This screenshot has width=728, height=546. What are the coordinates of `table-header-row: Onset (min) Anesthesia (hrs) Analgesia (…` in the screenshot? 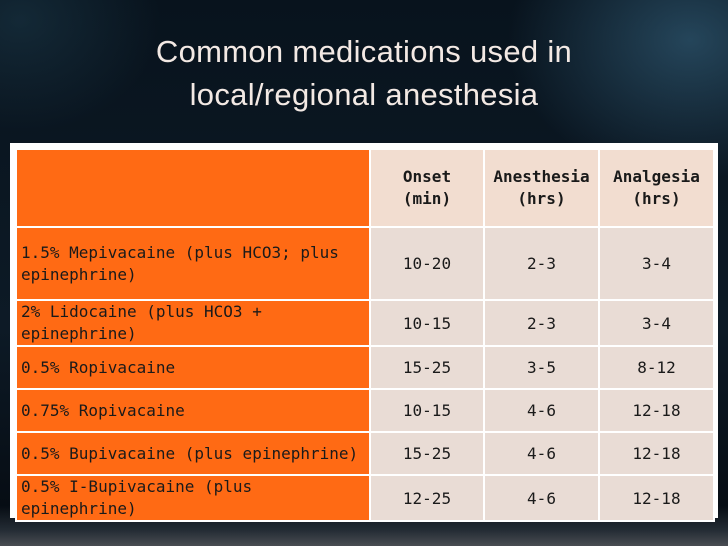 It's located at (365, 188).